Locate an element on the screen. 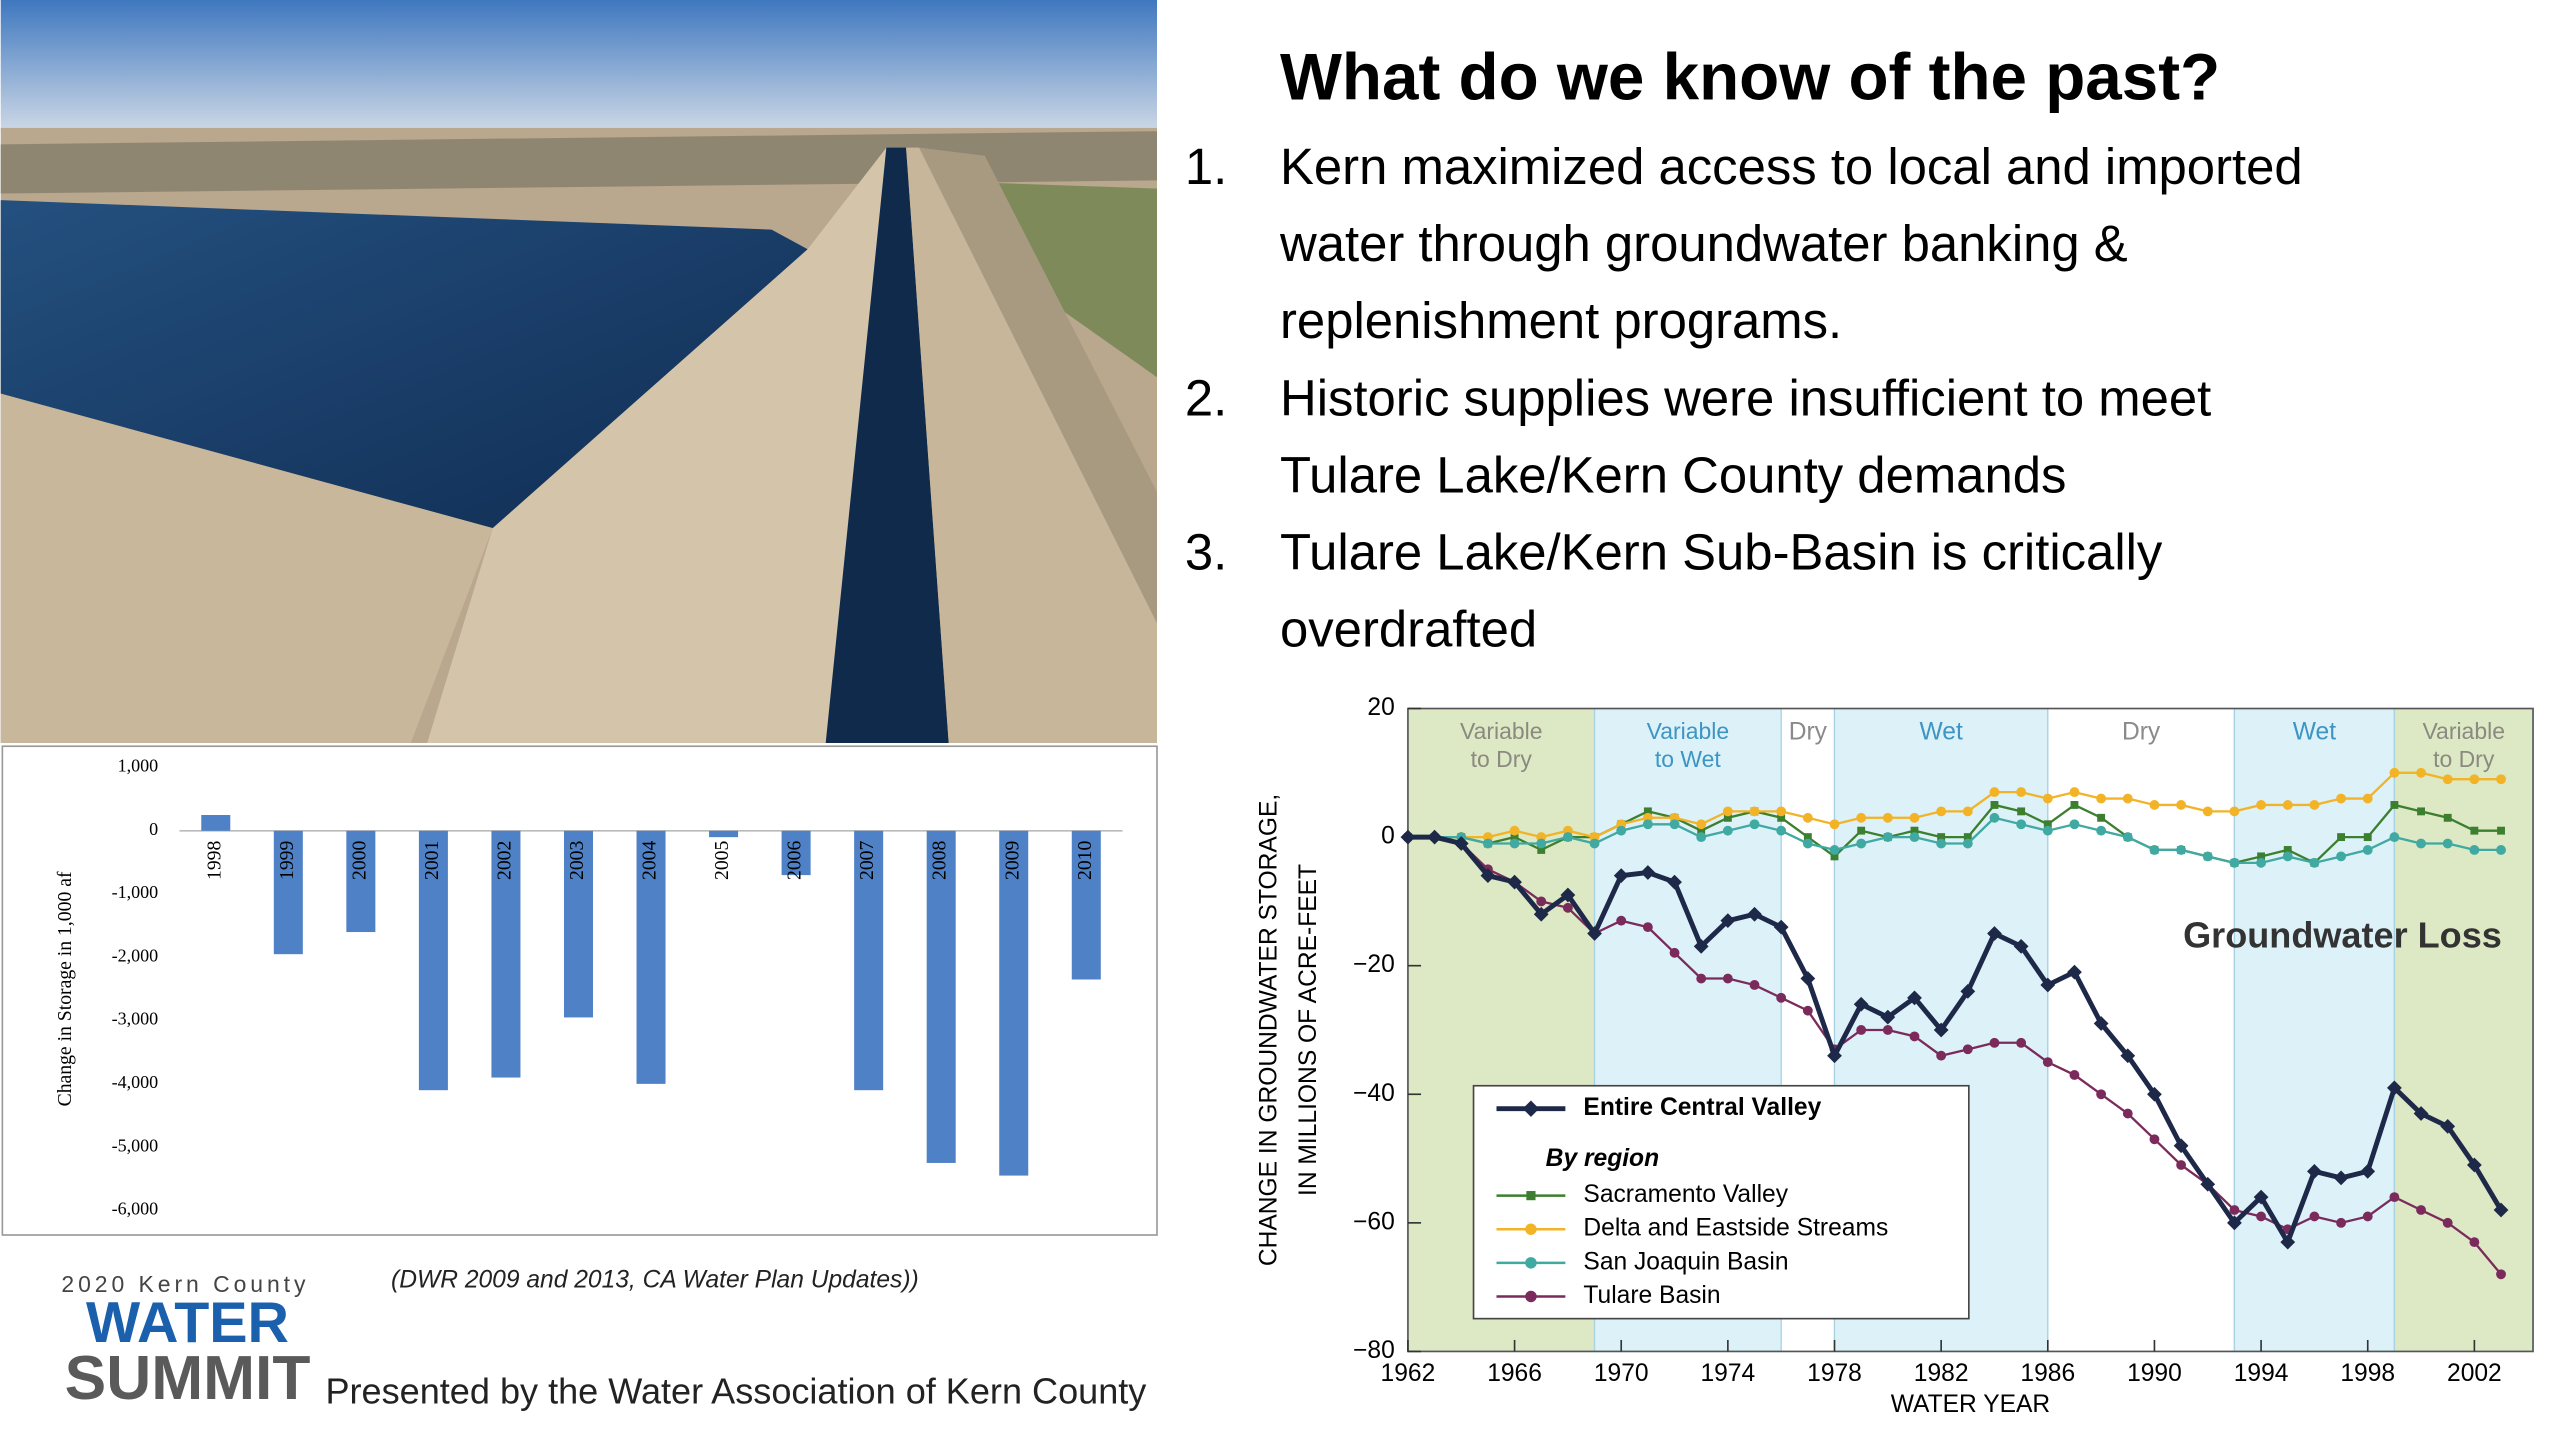 This screenshot has height=1440, width=2560. x-tick-label: 1999 is located at coordinates (287, 860).